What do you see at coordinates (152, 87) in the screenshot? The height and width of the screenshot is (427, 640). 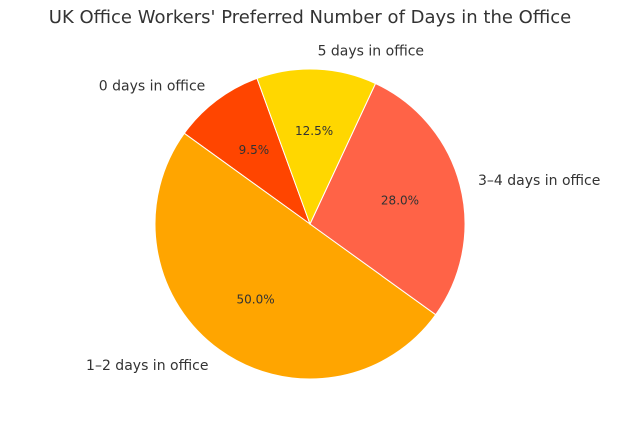 I see `category-label-0-days-in-office: 0 days in office` at bounding box center [152, 87].